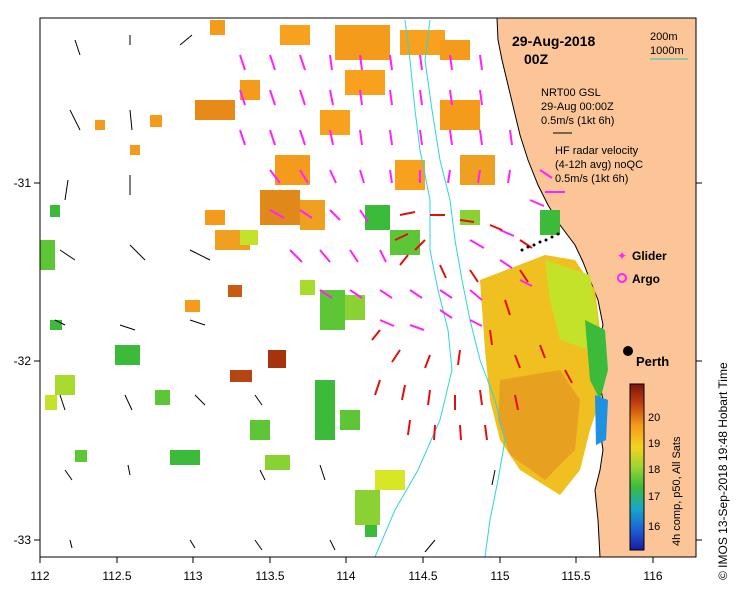 The height and width of the screenshot is (592, 739). Describe the element at coordinates (23, 183) in the screenshot. I see `y-tick-label: -31` at that location.